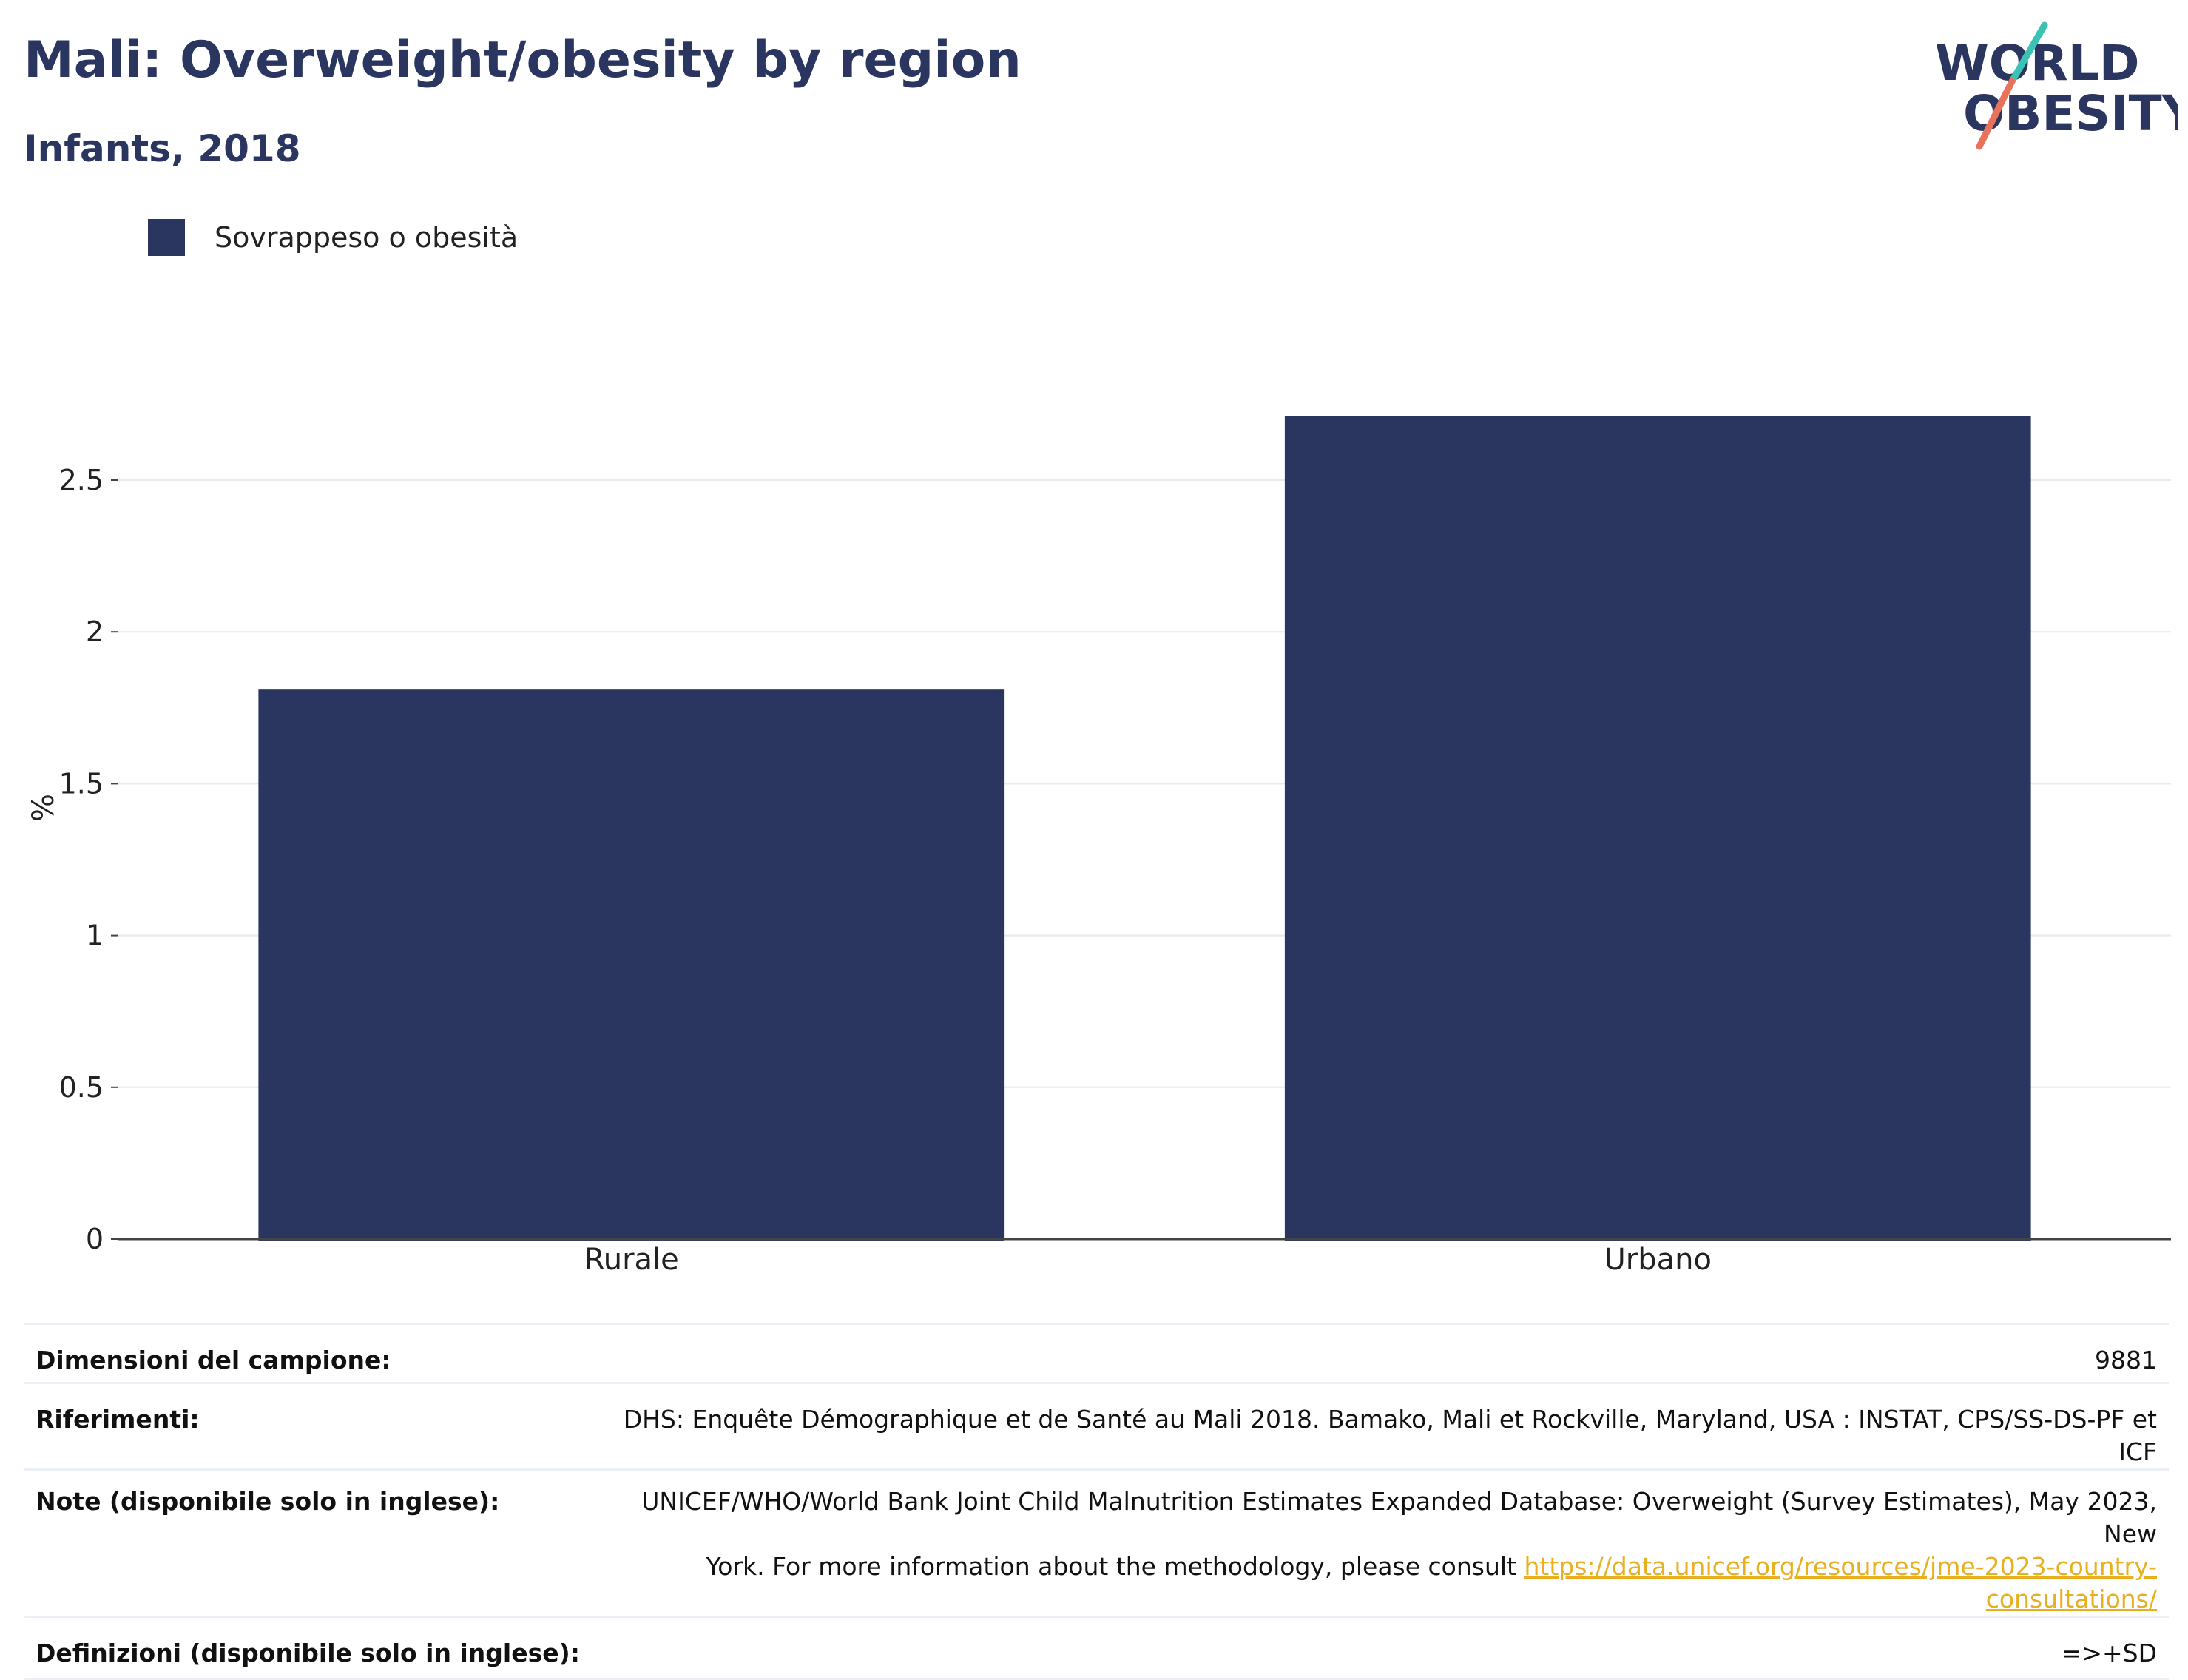  I want to click on legend-label: Sovrappeso o obesità, so click(367, 238).